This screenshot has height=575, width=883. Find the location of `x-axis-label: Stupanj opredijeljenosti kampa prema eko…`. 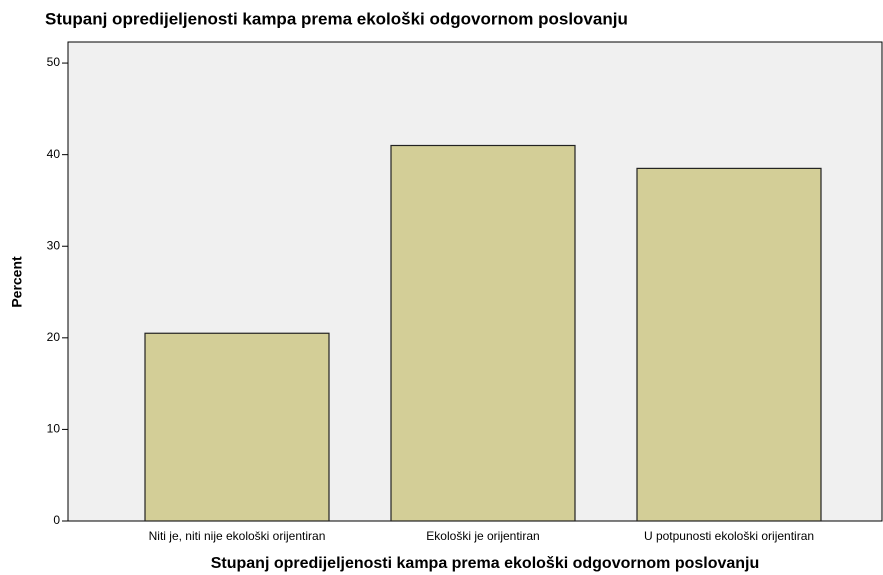

x-axis-label: Stupanj opredijeljenosti kampa prema eko… is located at coordinates (485, 563).